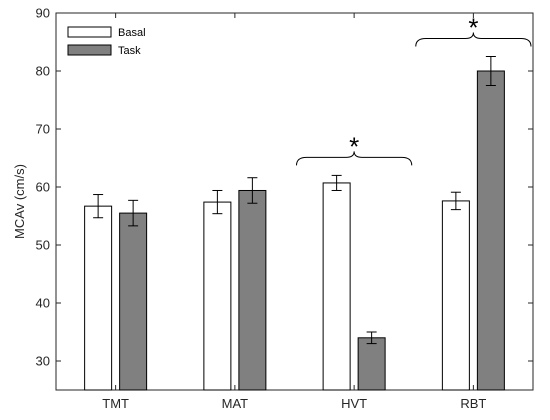 This screenshot has width=550, height=420. I want to click on legend: Basal Task, so click(106, 41).